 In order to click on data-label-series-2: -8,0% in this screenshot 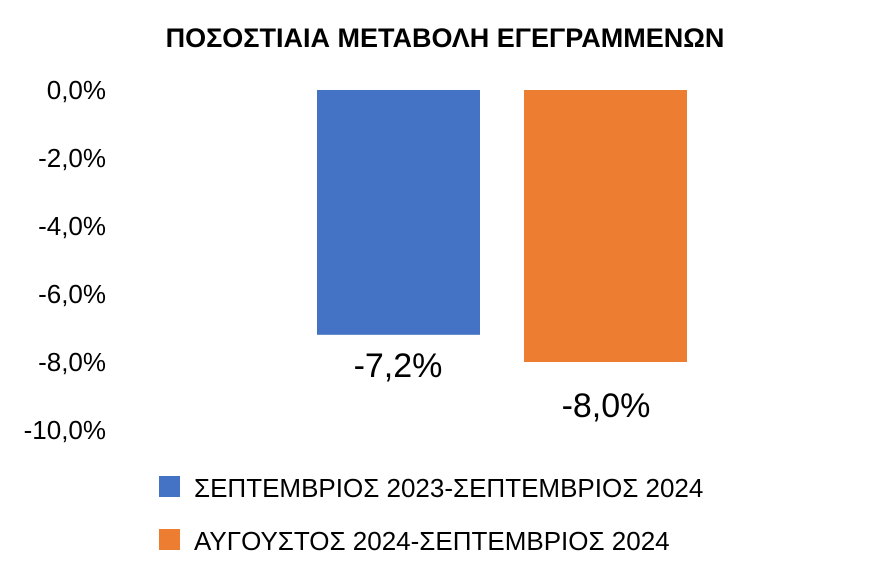, I will do `click(606, 406)`.